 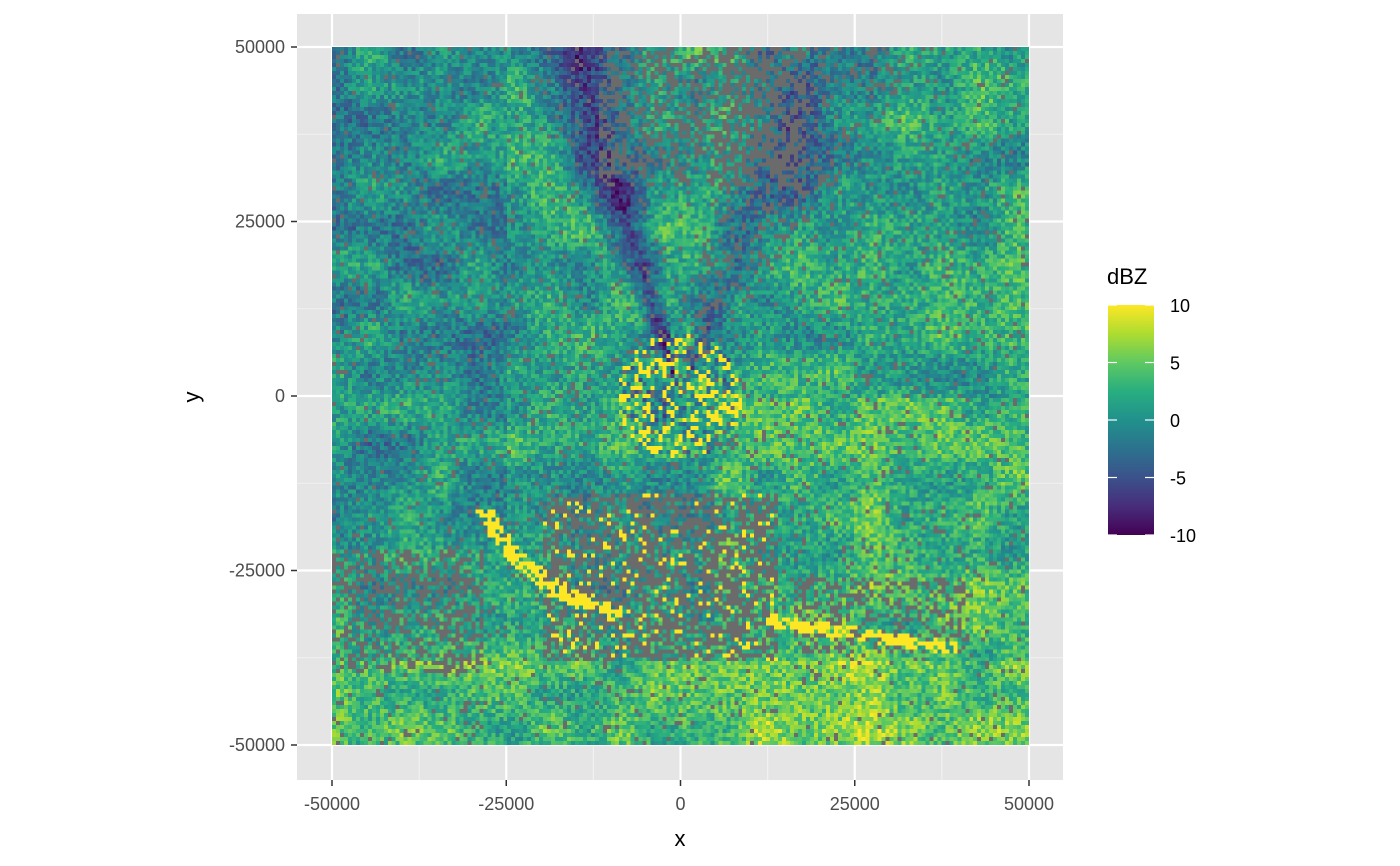 What do you see at coordinates (506, 804) in the screenshot?
I see `x-tick-label: -25000` at bounding box center [506, 804].